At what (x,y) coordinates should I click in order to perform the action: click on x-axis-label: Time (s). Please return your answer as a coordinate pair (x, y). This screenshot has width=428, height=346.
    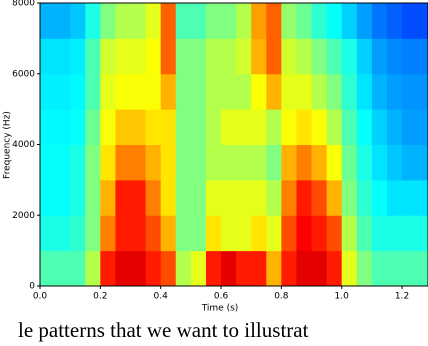
    Looking at the image, I should click on (220, 309).